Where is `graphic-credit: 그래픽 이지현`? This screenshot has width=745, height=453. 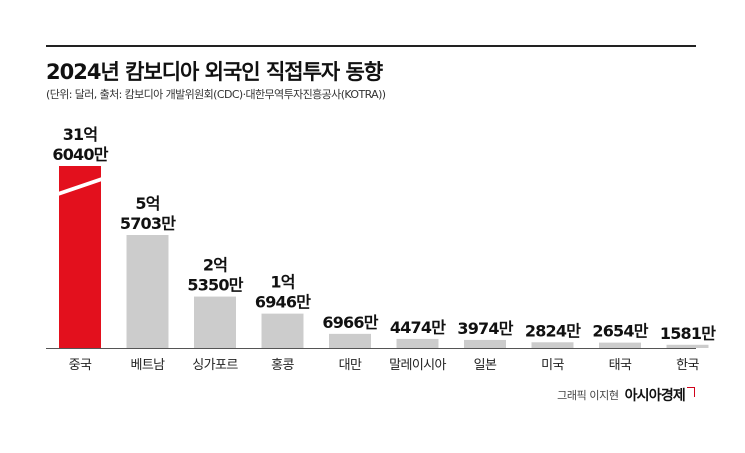 graphic-credit: 그래픽 이지현 is located at coordinates (588, 395).